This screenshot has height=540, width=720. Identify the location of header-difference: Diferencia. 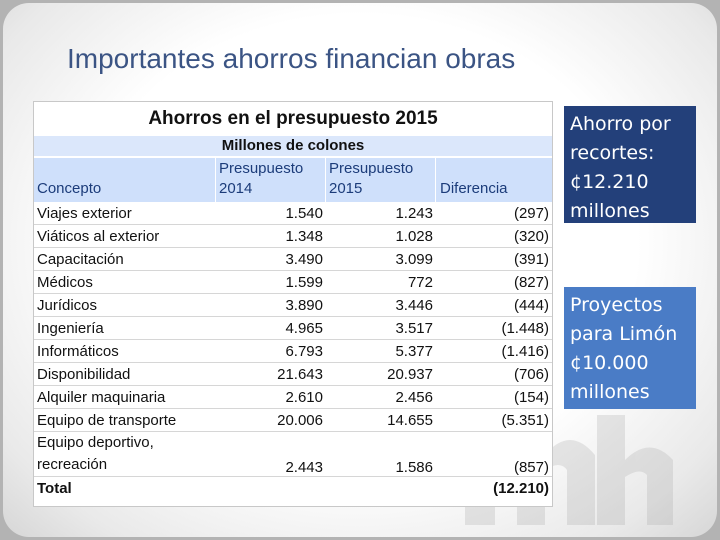
(494, 180).